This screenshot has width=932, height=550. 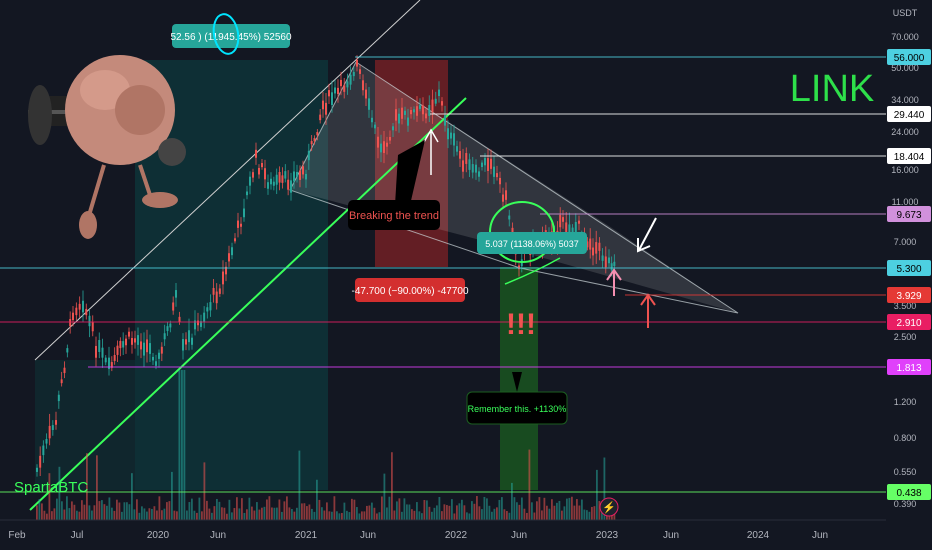 I want to click on time-label: Feb, so click(x=17, y=535).